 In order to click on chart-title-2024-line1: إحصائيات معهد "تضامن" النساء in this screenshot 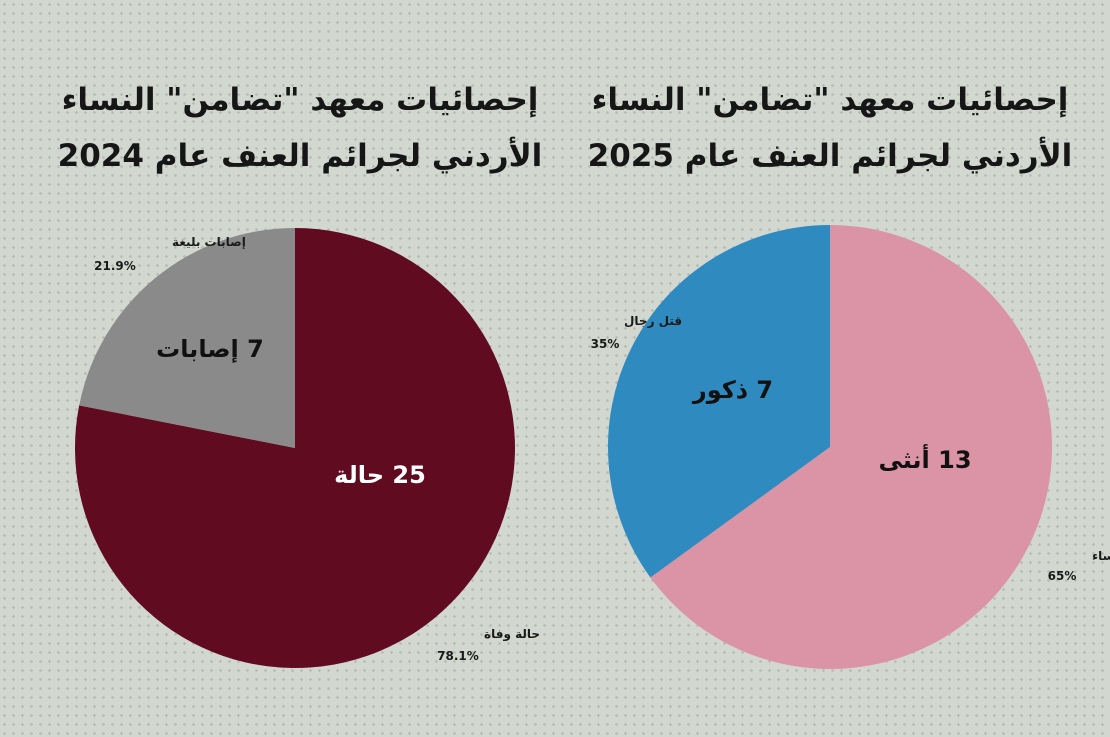, I will do `click(300, 100)`.